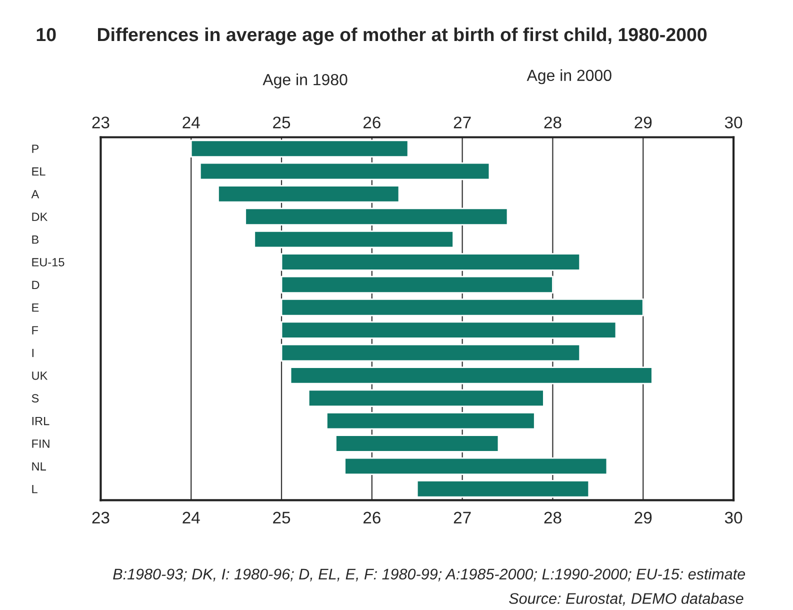  Describe the element at coordinates (36, 284) in the screenshot. I see `y-tick-label: D` at that location.